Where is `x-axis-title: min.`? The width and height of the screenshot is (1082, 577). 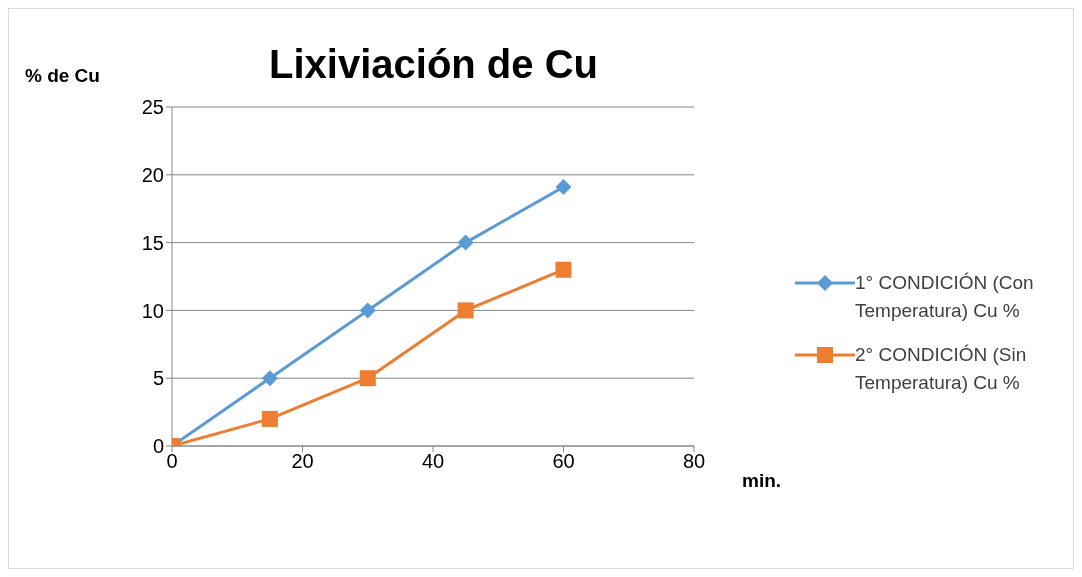
x-axis-title: min. is located at coordinates (762, 481).